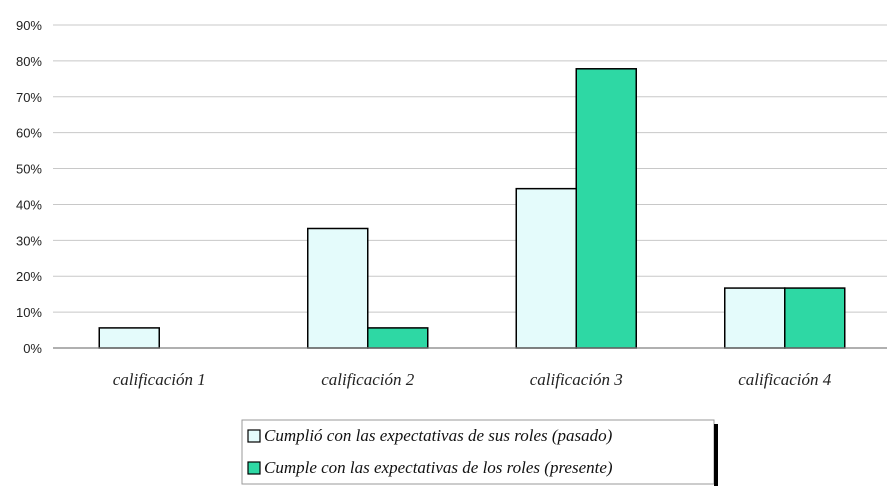  What do you see at coordinates (368, 379) in the screenshot?
I see `x-category-label: calificación 2` at bounding box center [368, 379].